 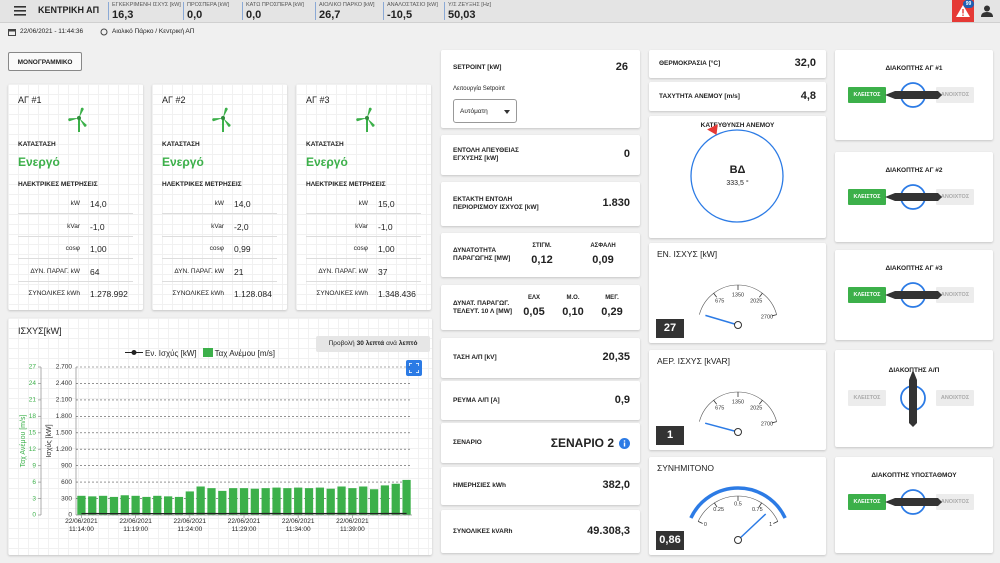 I want to click on x-tick-label: 22/06/2021 11:24:00, so click(x=190, y=525).